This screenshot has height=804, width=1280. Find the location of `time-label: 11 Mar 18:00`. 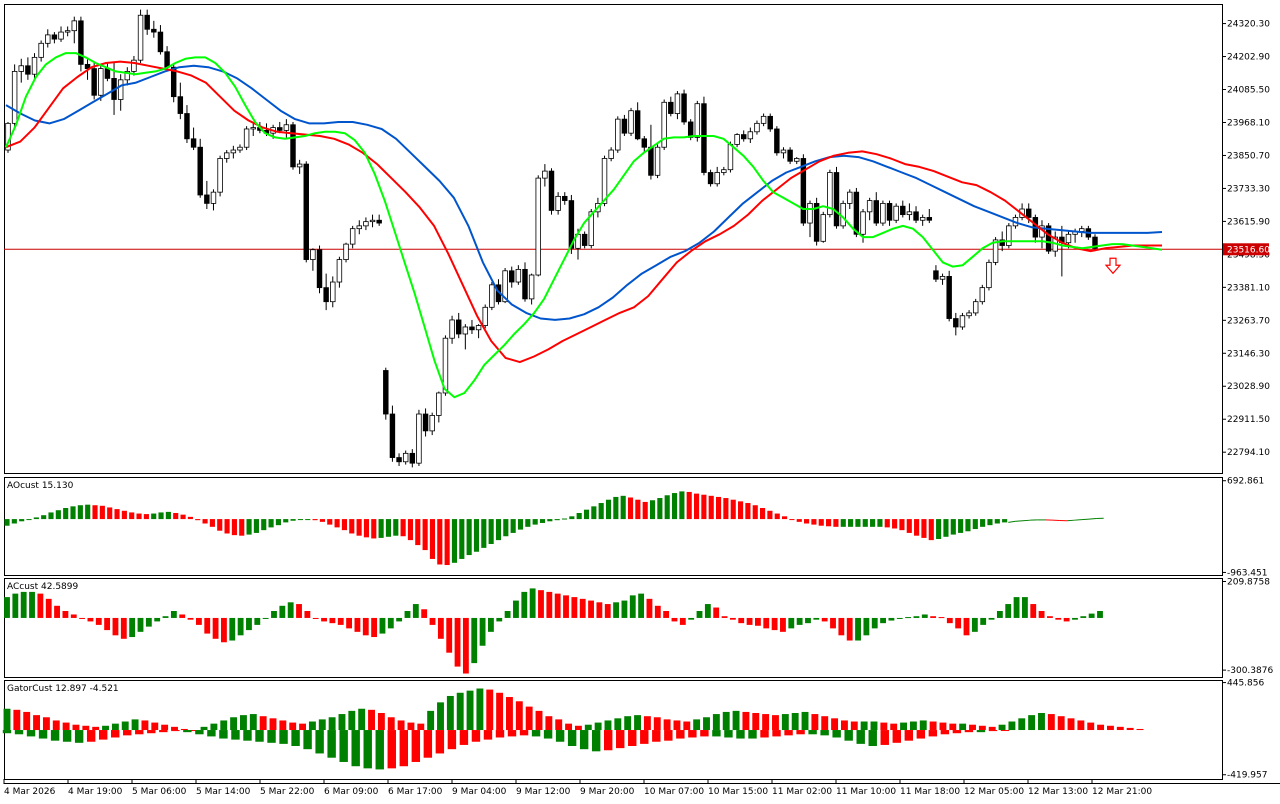

time-label: 11 Mar 18:00 is located at coordinates (930, 792).